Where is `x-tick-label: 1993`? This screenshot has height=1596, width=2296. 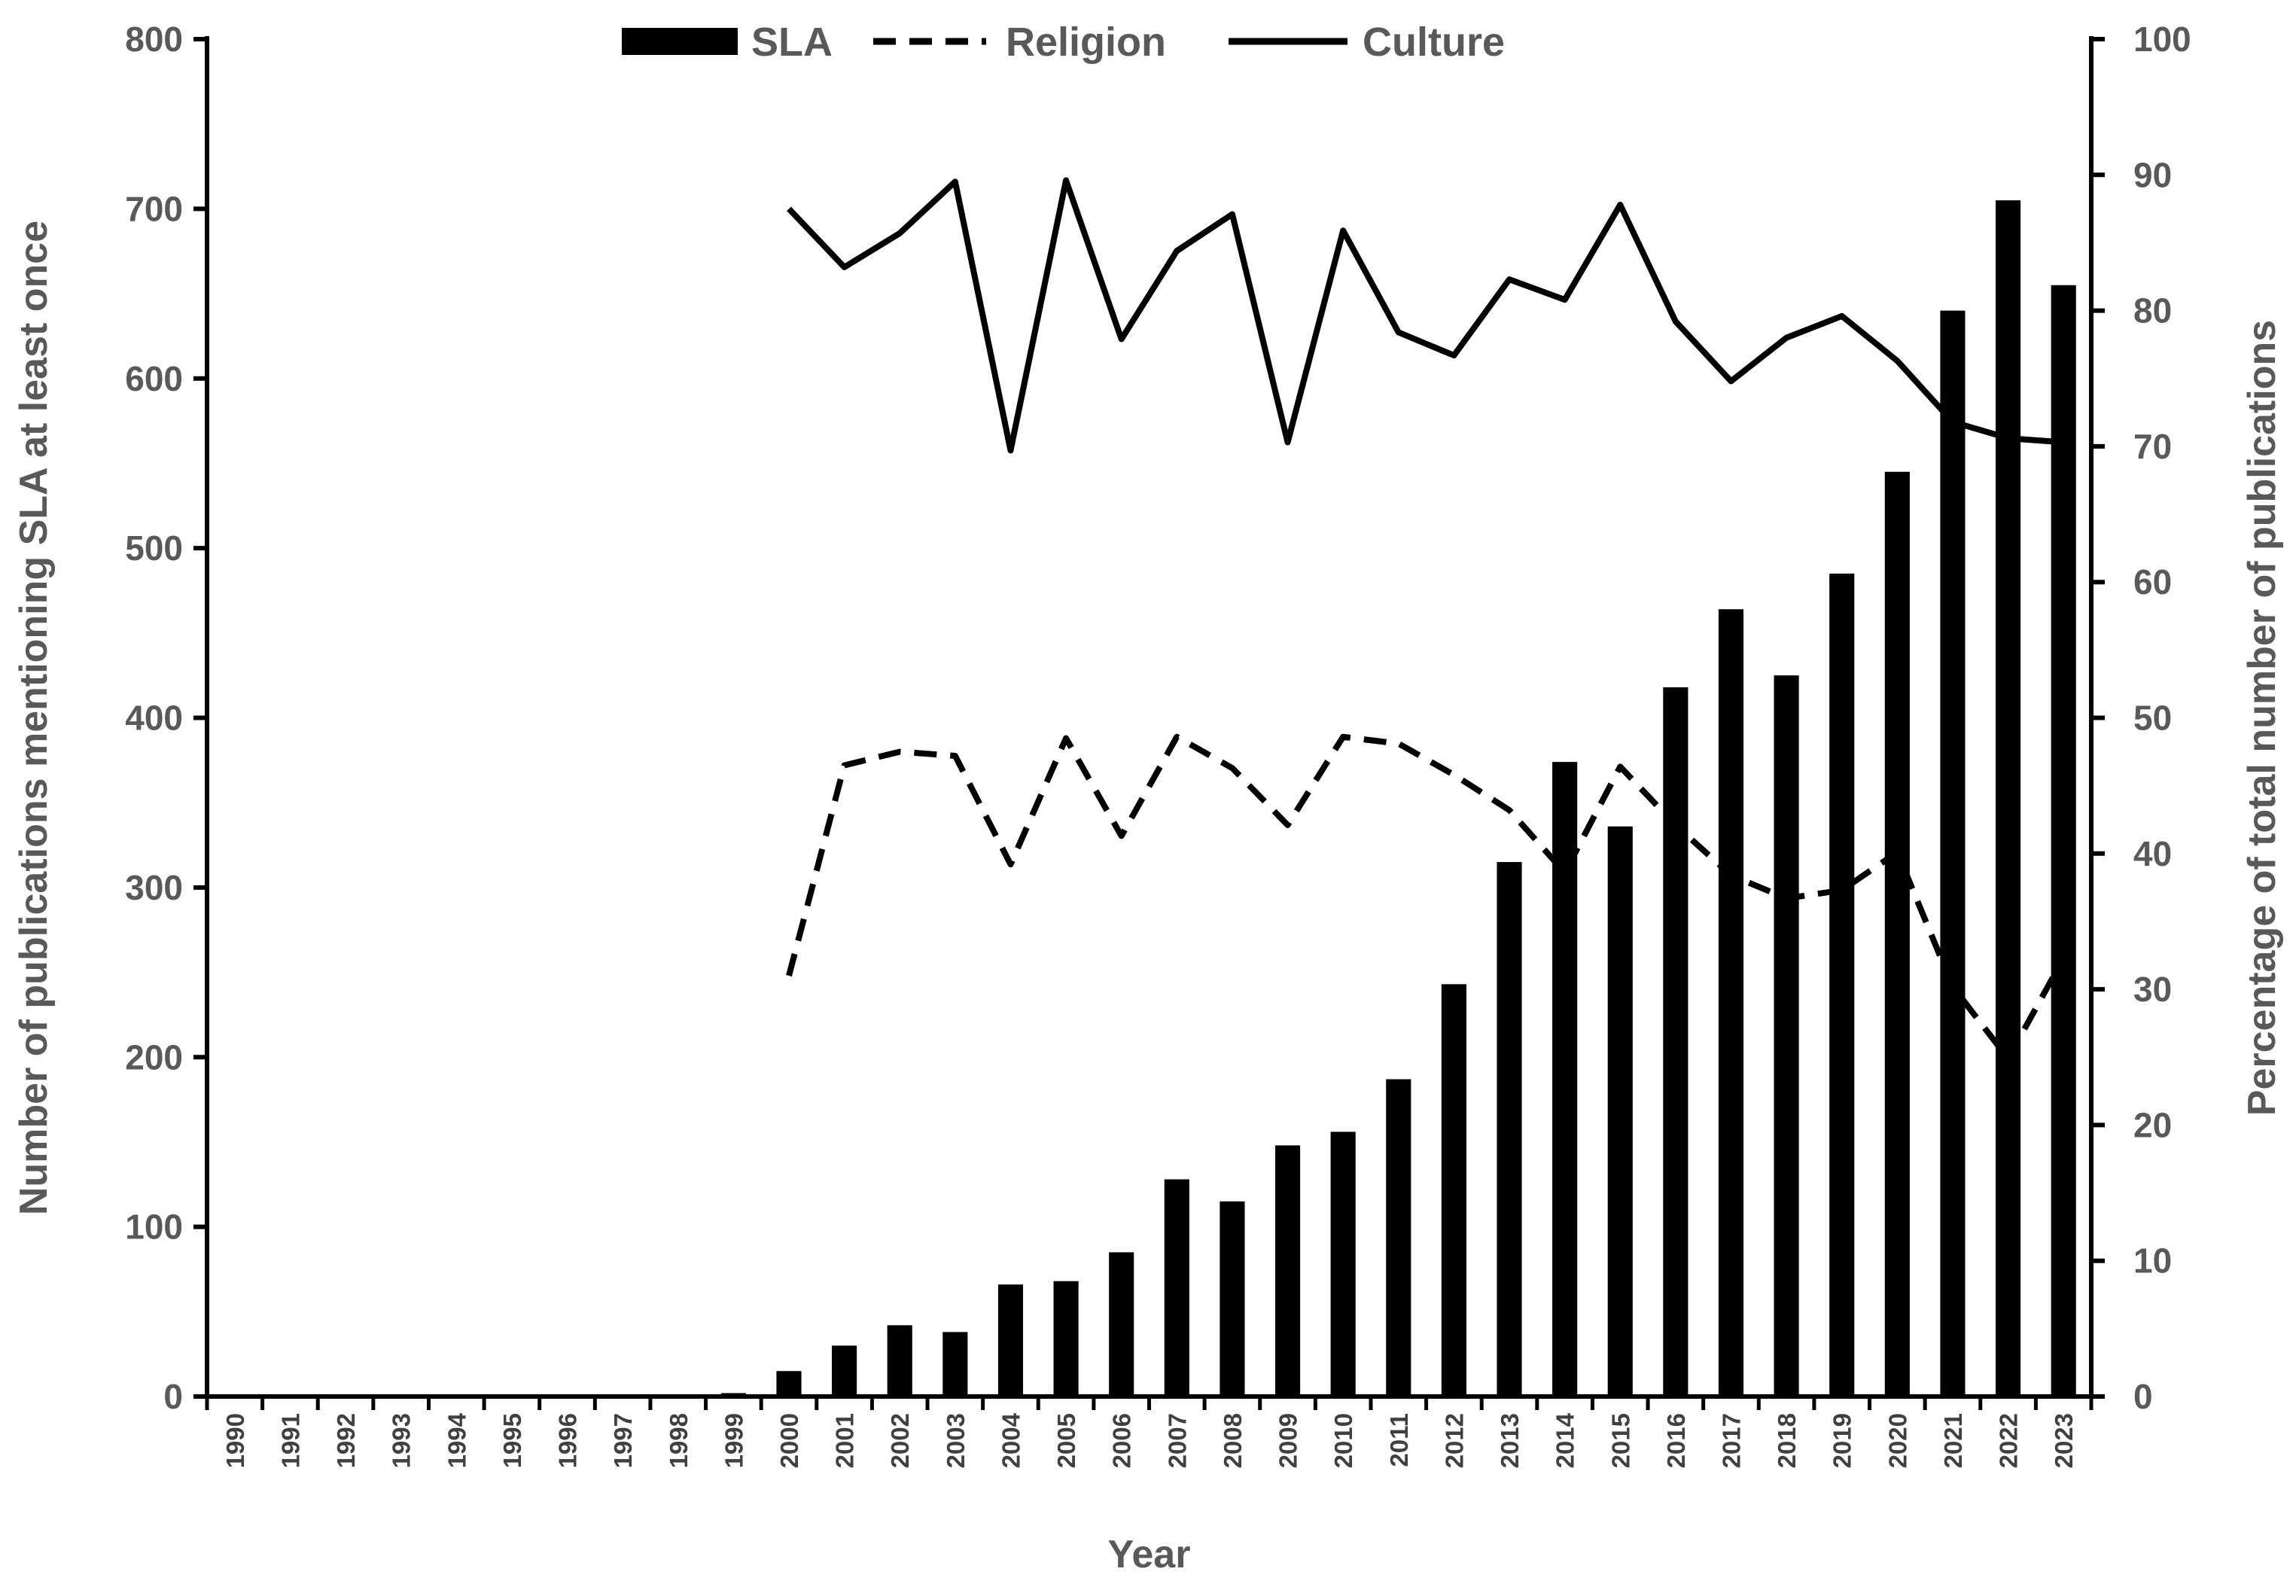
x-tick-label: 1993 is located at coordinates (402, 1441).